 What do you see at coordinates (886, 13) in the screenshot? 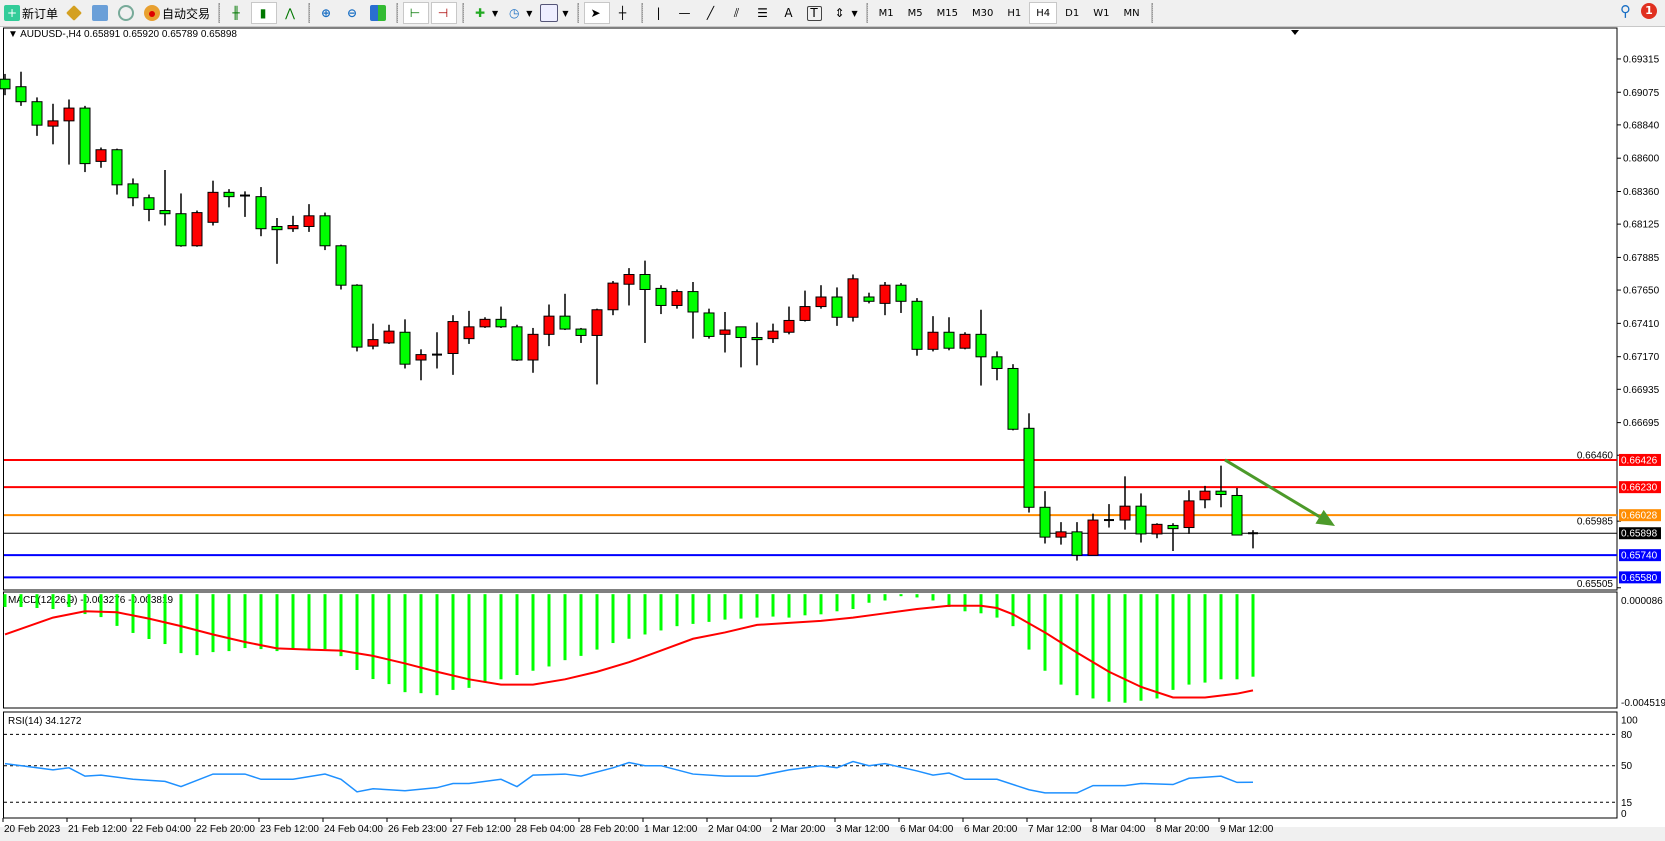
I see `timeframe-m1: M1` at bounding box center [886, 13].